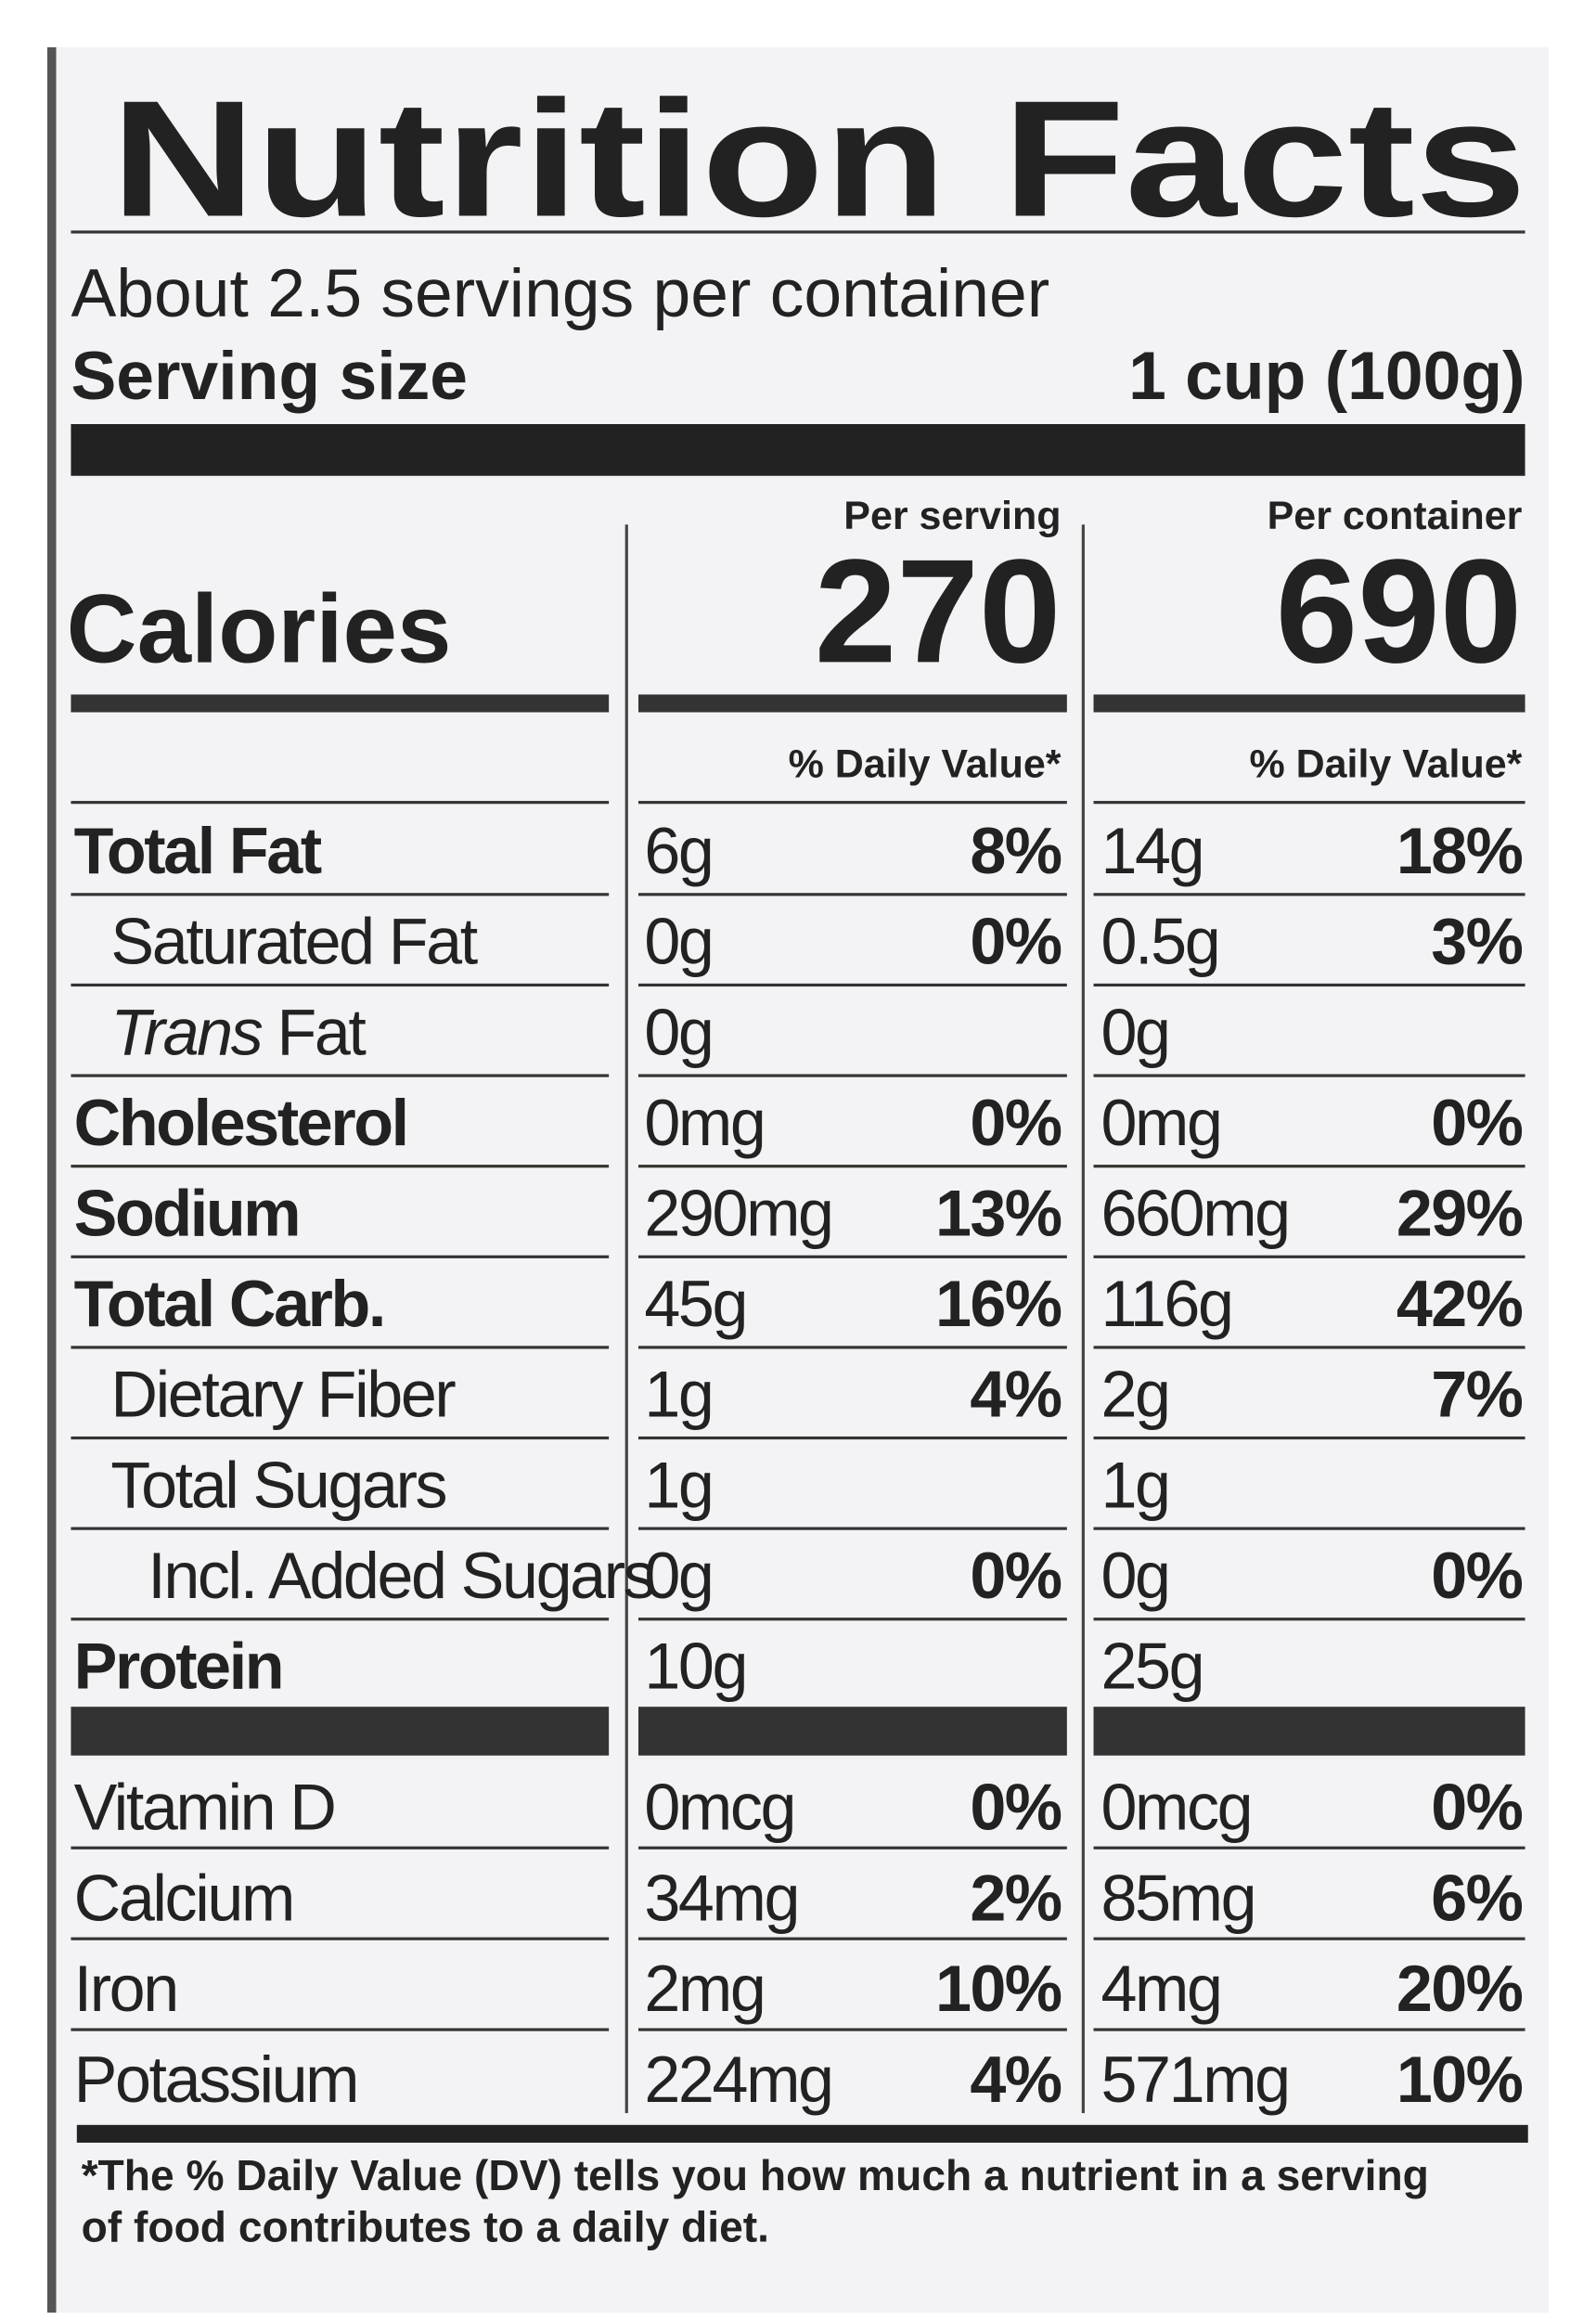 The width and height of the screenshot is (1596, 2320). I want to click on nutrient-name: Total Sugars, so click(278, 1485).